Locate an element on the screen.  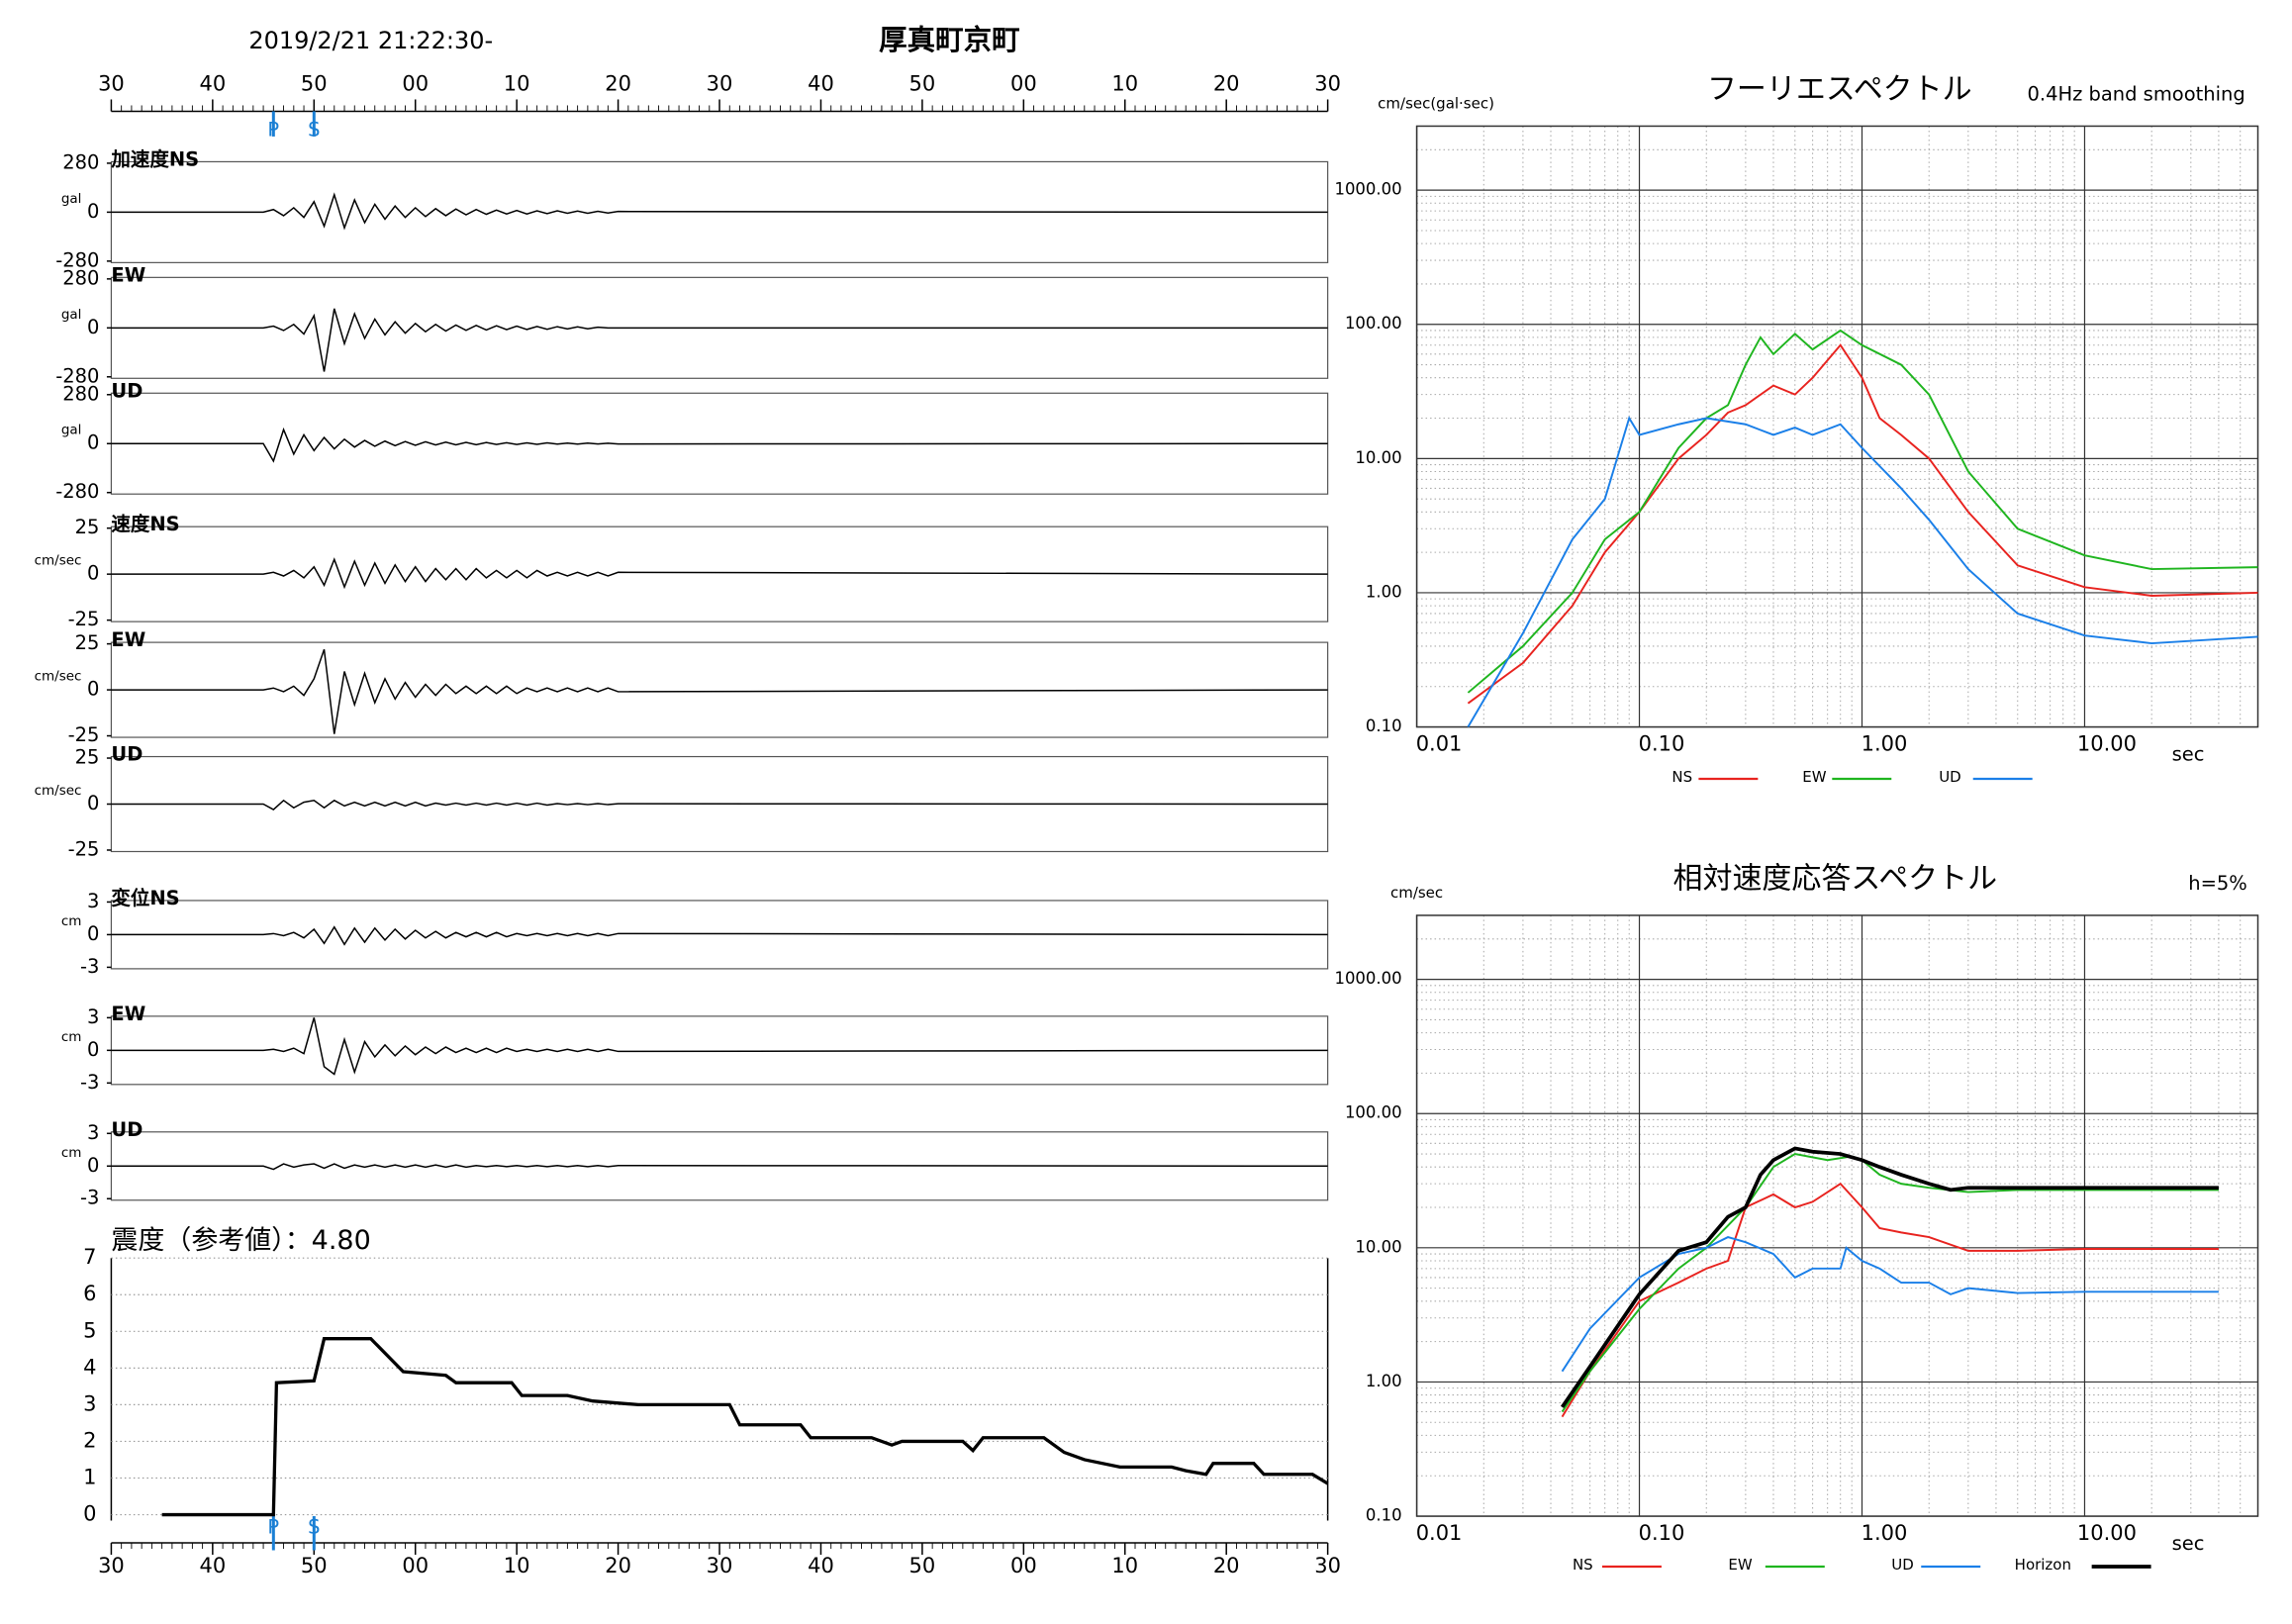
x-tick-label: 0.10 is located at coordinates (1662, 1533).